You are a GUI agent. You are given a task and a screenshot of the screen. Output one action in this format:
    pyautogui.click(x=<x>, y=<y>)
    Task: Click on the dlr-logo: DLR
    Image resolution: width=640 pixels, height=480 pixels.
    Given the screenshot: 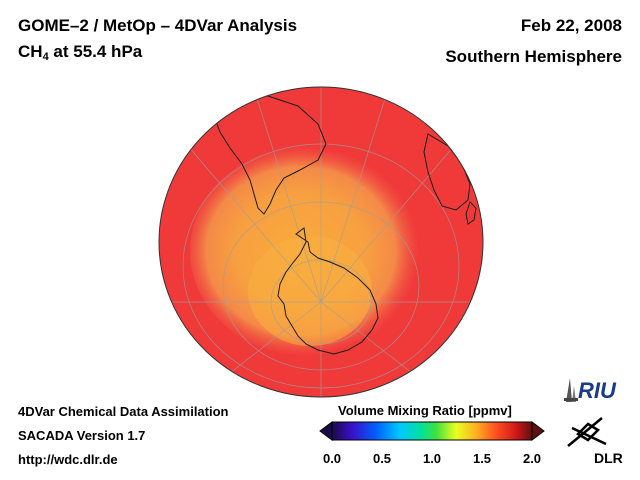 What is the action you would take?
    pyautogui.click(x=595, y=441)
    